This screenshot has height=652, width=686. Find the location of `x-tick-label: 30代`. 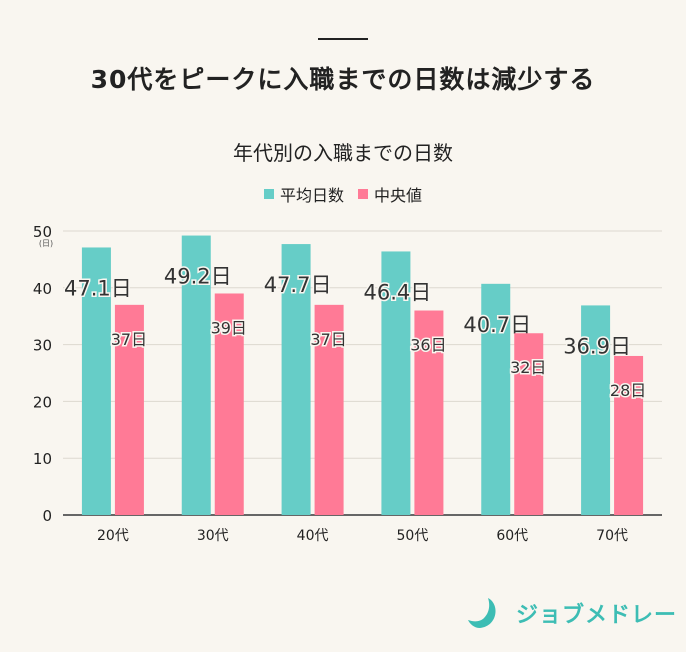

x-tick-label: 30代 is located at coordinates (213, 536).